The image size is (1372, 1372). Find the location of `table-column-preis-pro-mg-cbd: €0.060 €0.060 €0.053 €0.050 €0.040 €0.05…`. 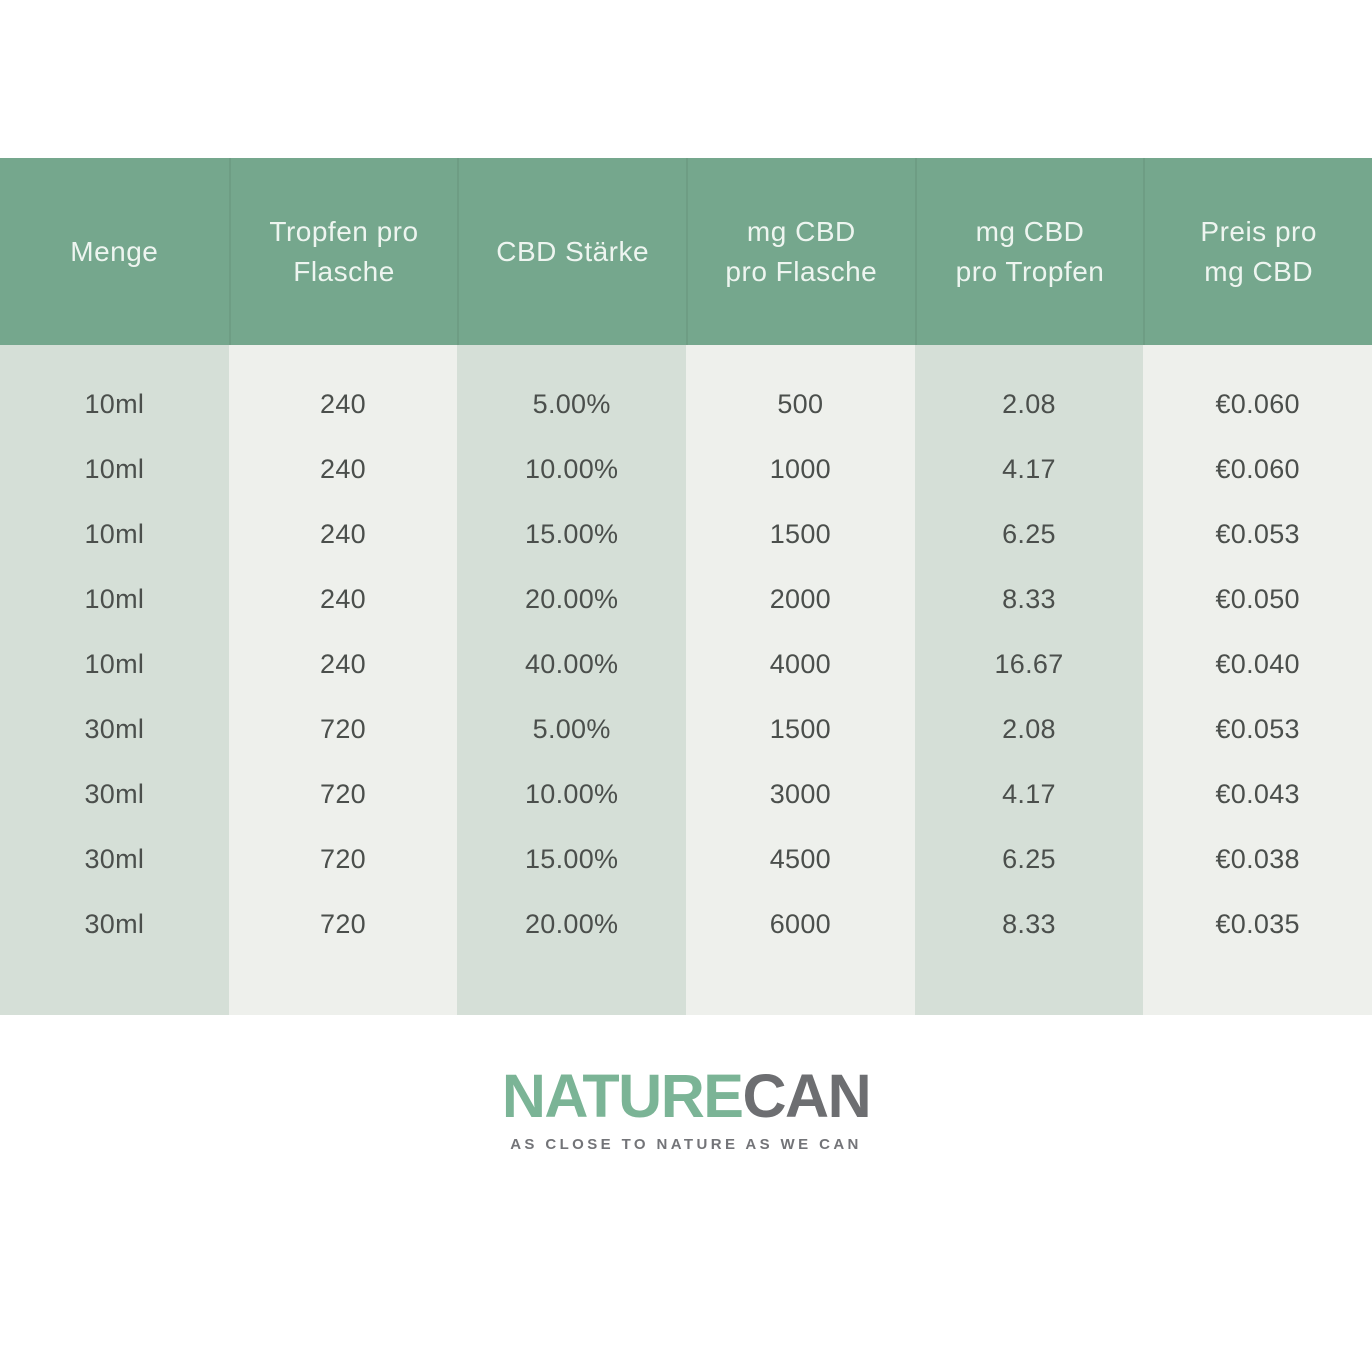

table-column-preis-pro-mg-cbd: €0.060 €0.060 €0.053 €0.050 €0.040 €0.05… is located at coordinates (1257, 680).